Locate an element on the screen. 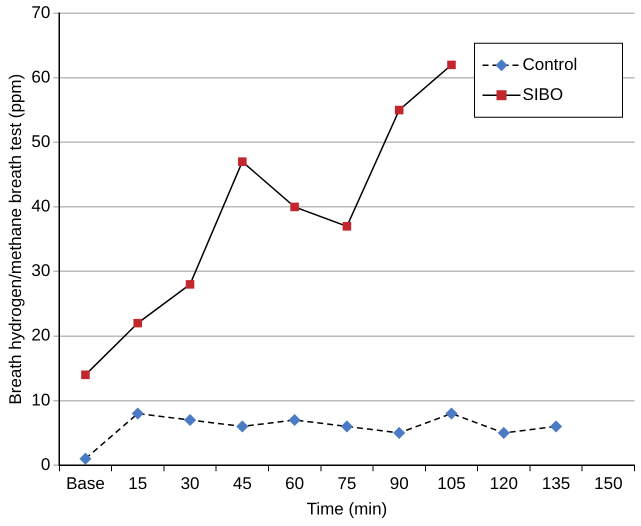 The image size is (641, 526). x-tick-label: 30 is located at coordinates (190, 484).